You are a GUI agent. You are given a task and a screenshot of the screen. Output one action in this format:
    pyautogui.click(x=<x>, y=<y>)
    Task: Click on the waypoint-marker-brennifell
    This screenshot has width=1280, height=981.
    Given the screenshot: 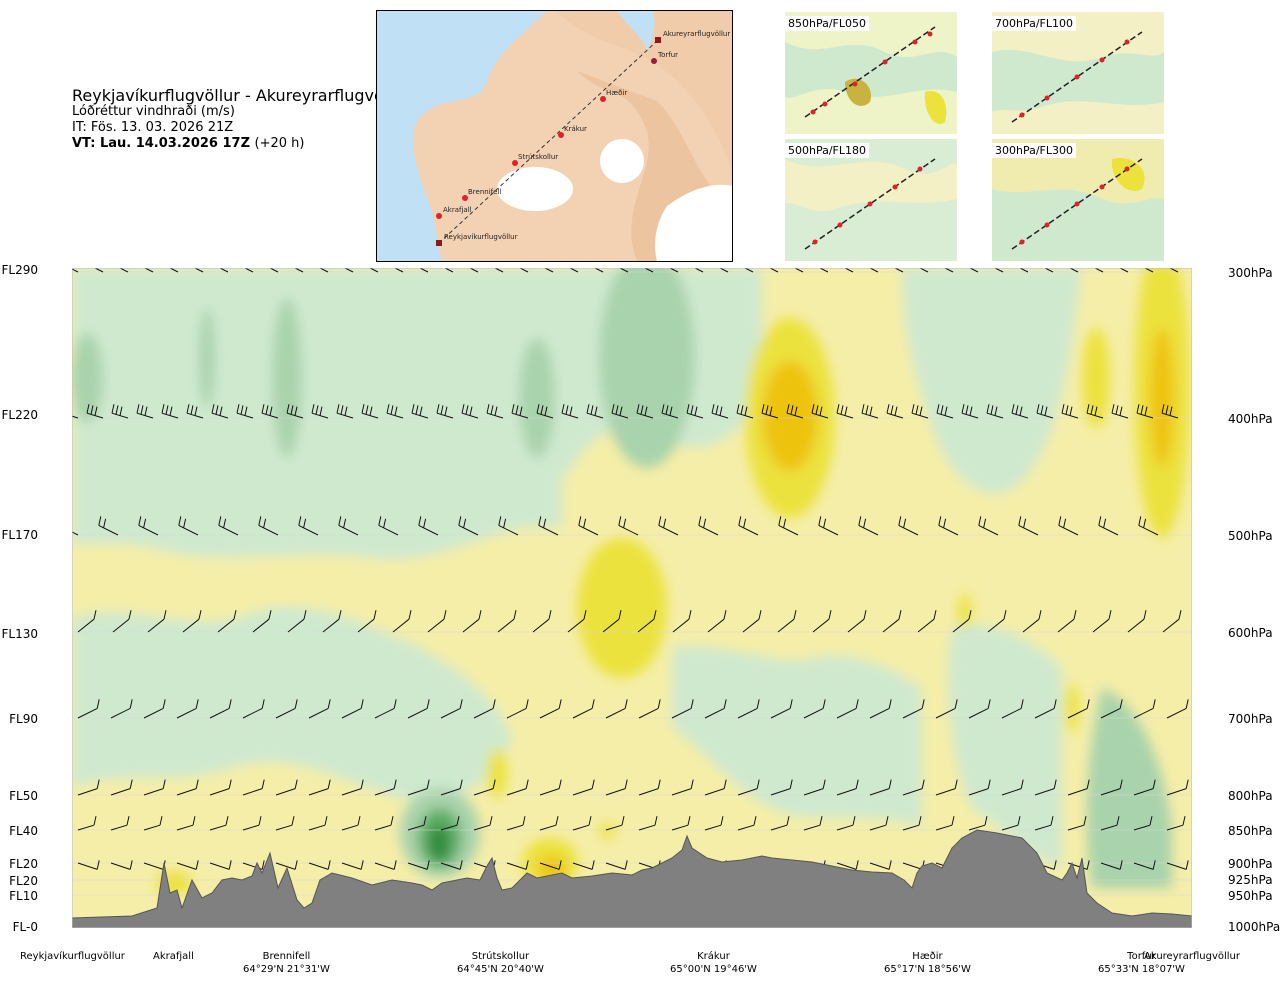 What is the action you would take?
    pyautogui.click(x=465, y=198)
    